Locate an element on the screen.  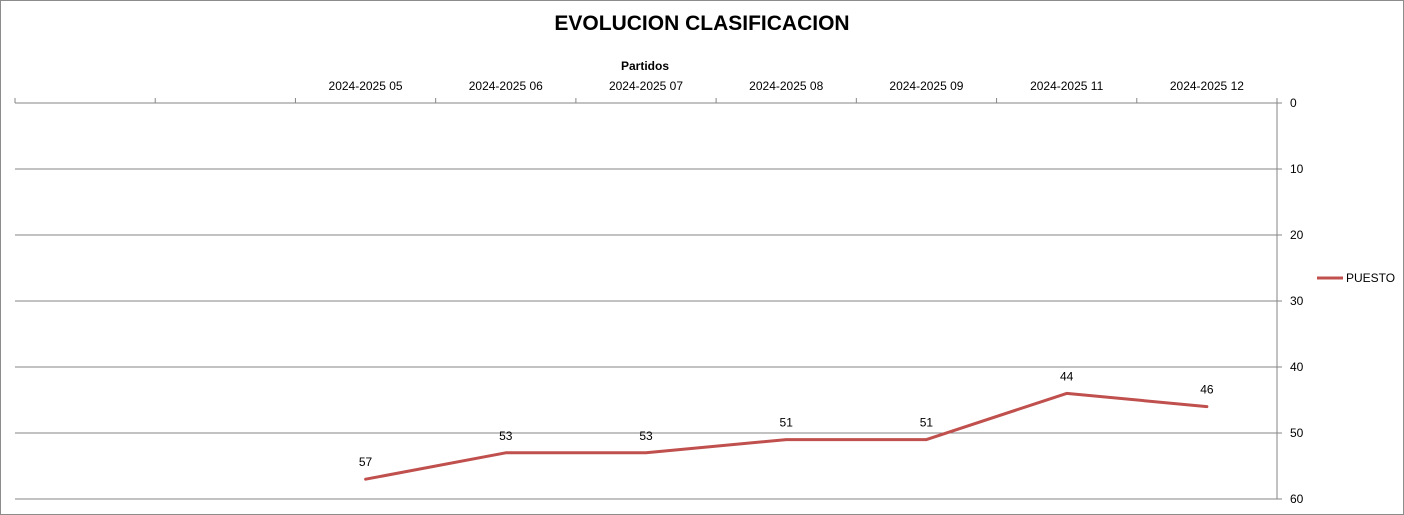
legend: PUESTO is located at coordinates (1356, 278).